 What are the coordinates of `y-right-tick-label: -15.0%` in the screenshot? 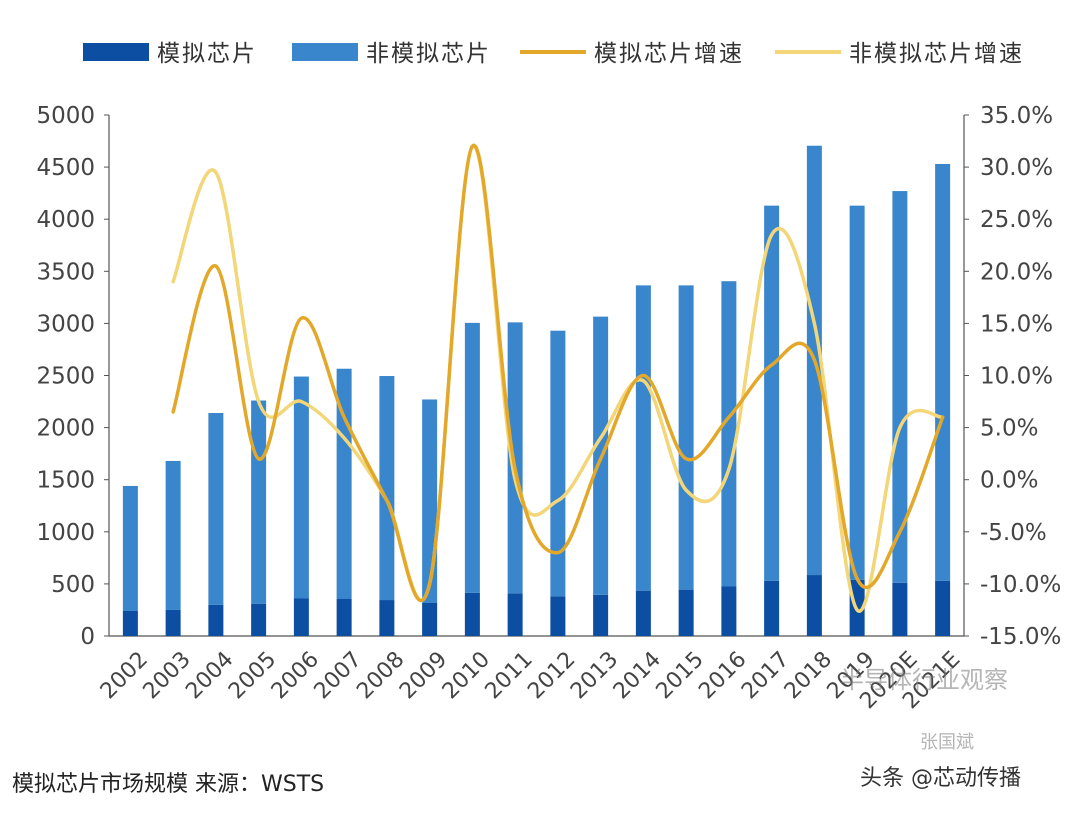 It's located at (1020, 637).